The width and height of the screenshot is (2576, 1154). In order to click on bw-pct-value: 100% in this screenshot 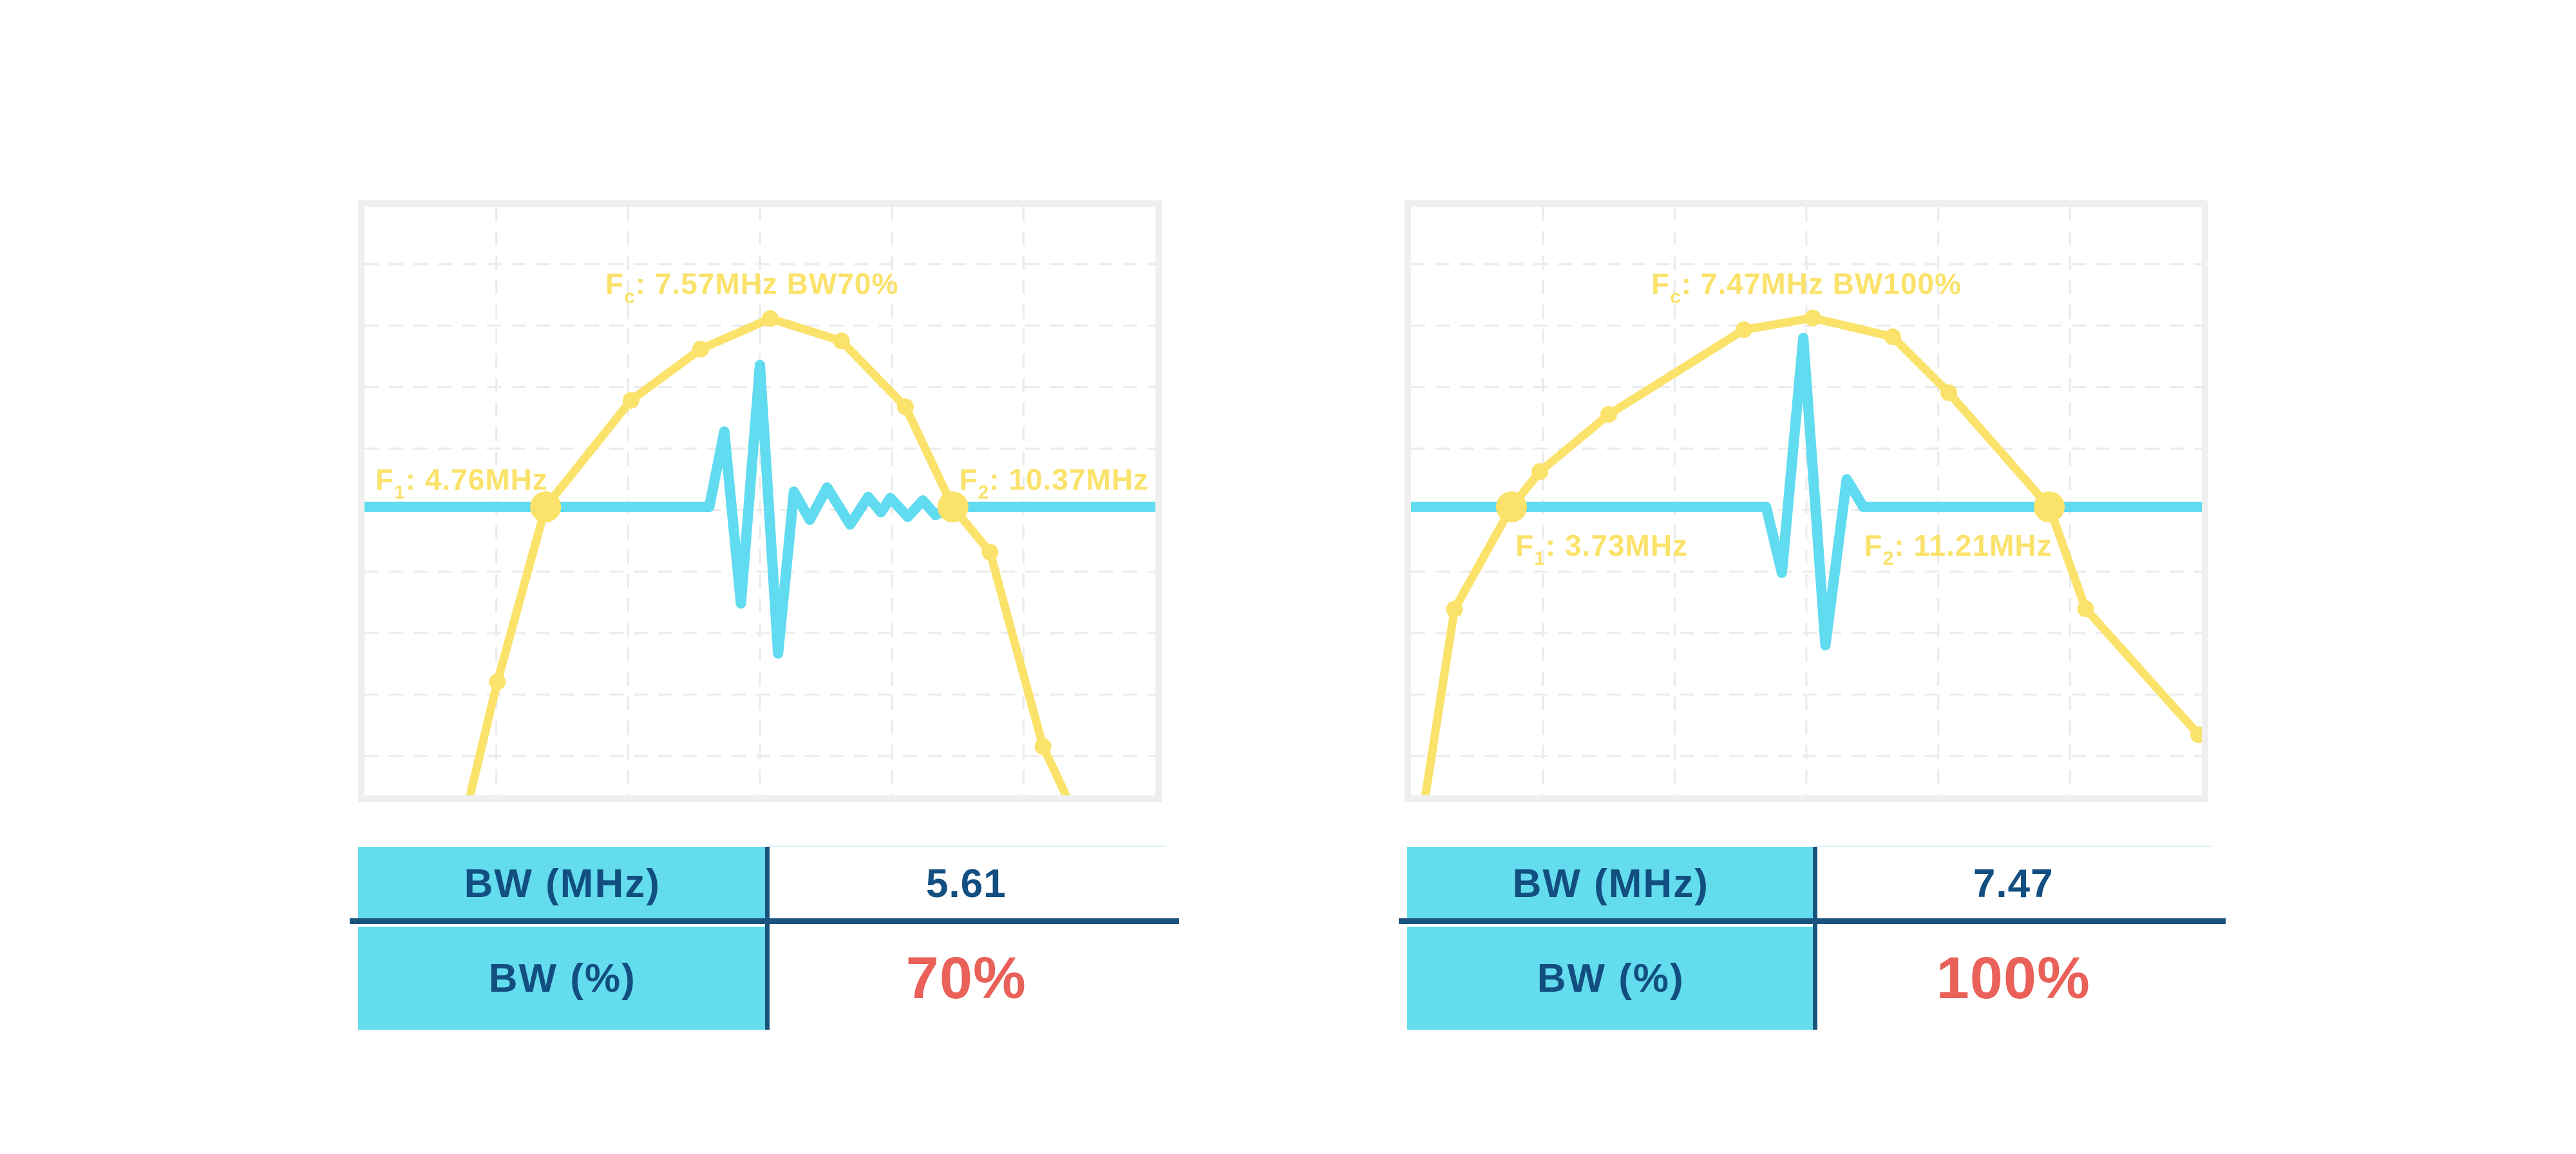, I will do `click(2013, 978)`.